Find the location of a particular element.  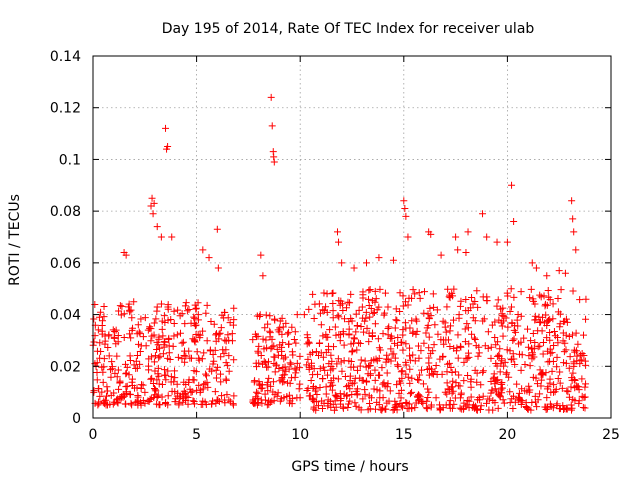

y-tick-label: 0.08 is located at coordinates (65, 212).